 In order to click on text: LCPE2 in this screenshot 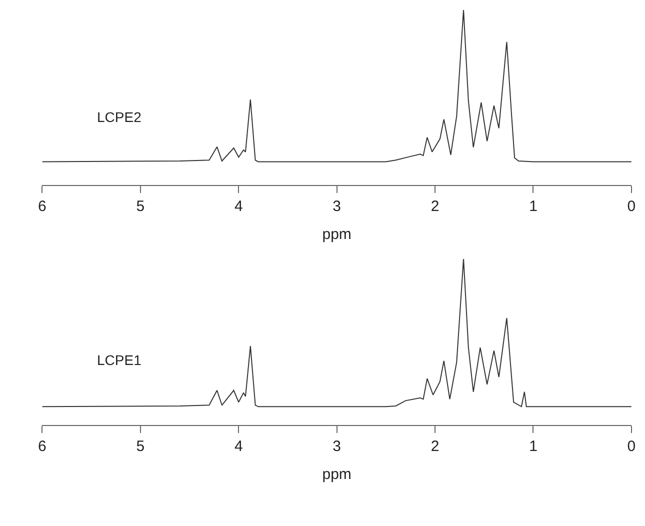, I will do `click(119, 117)`.